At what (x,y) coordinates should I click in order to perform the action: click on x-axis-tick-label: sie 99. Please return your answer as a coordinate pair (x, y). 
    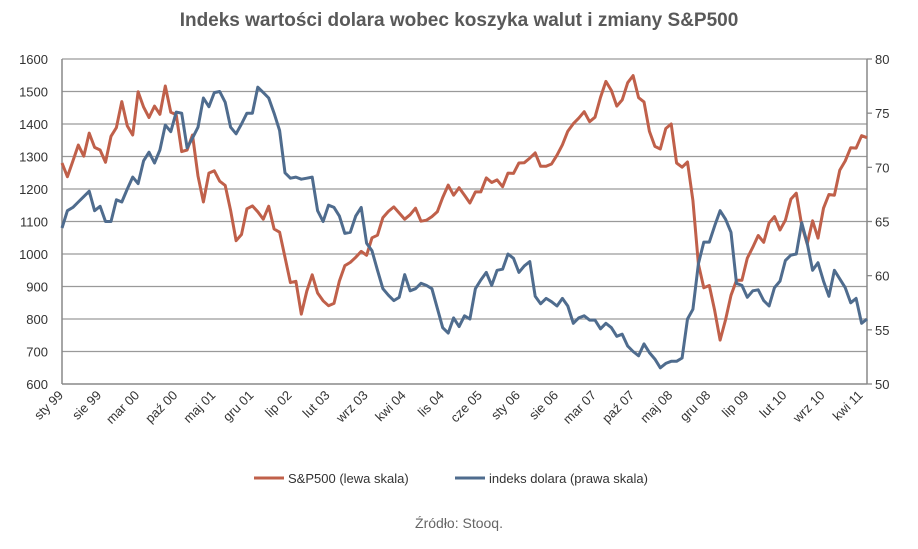
    Looking at the image, I should click on (86, 405).